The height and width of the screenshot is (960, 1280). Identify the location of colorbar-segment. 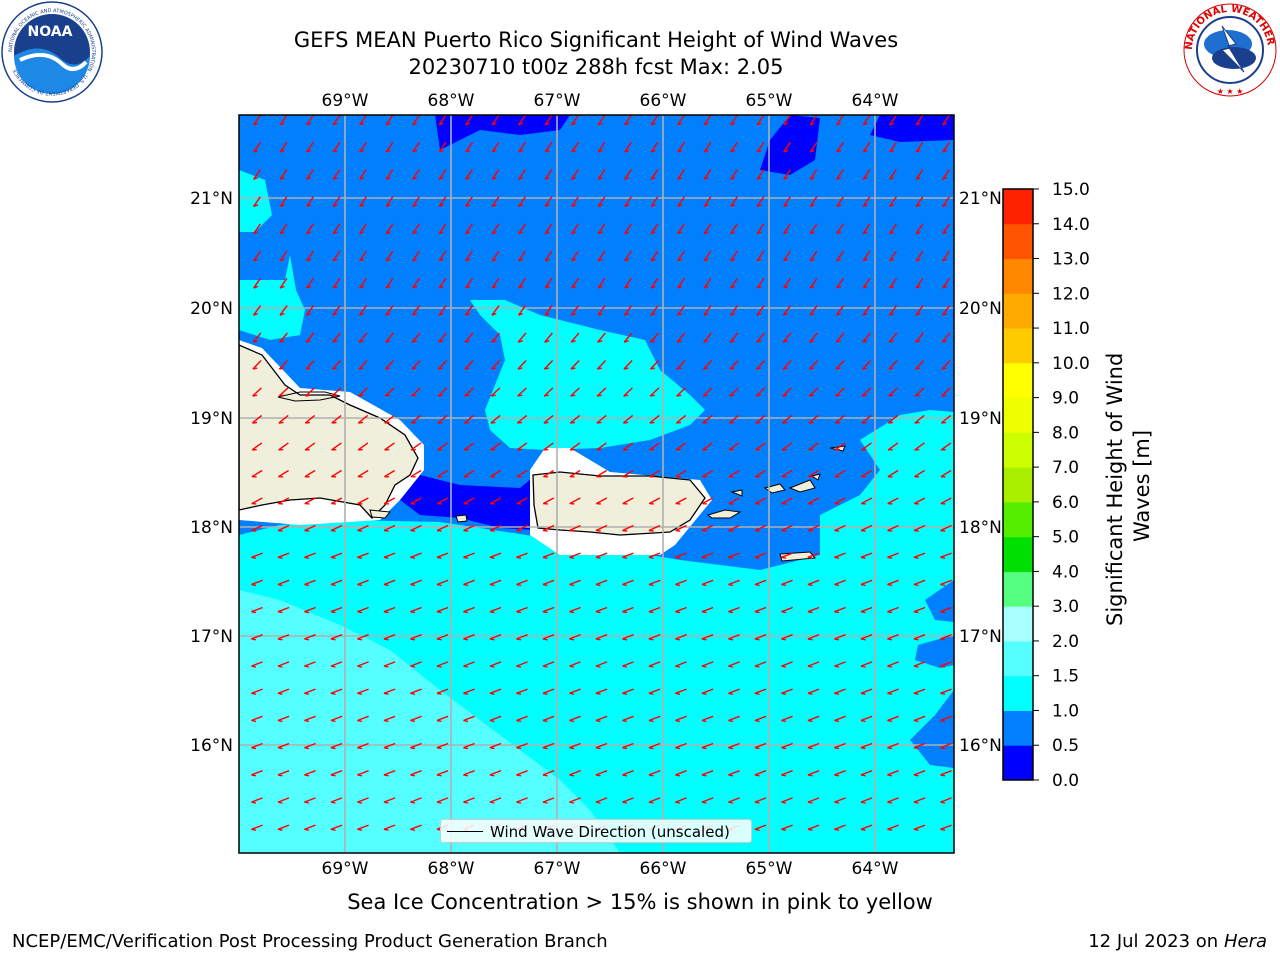
(1018, 450).